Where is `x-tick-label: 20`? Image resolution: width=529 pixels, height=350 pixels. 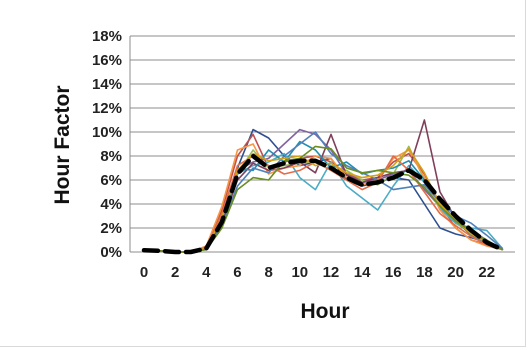 x-tick-label: 20 is located at coordinates (455, 272).